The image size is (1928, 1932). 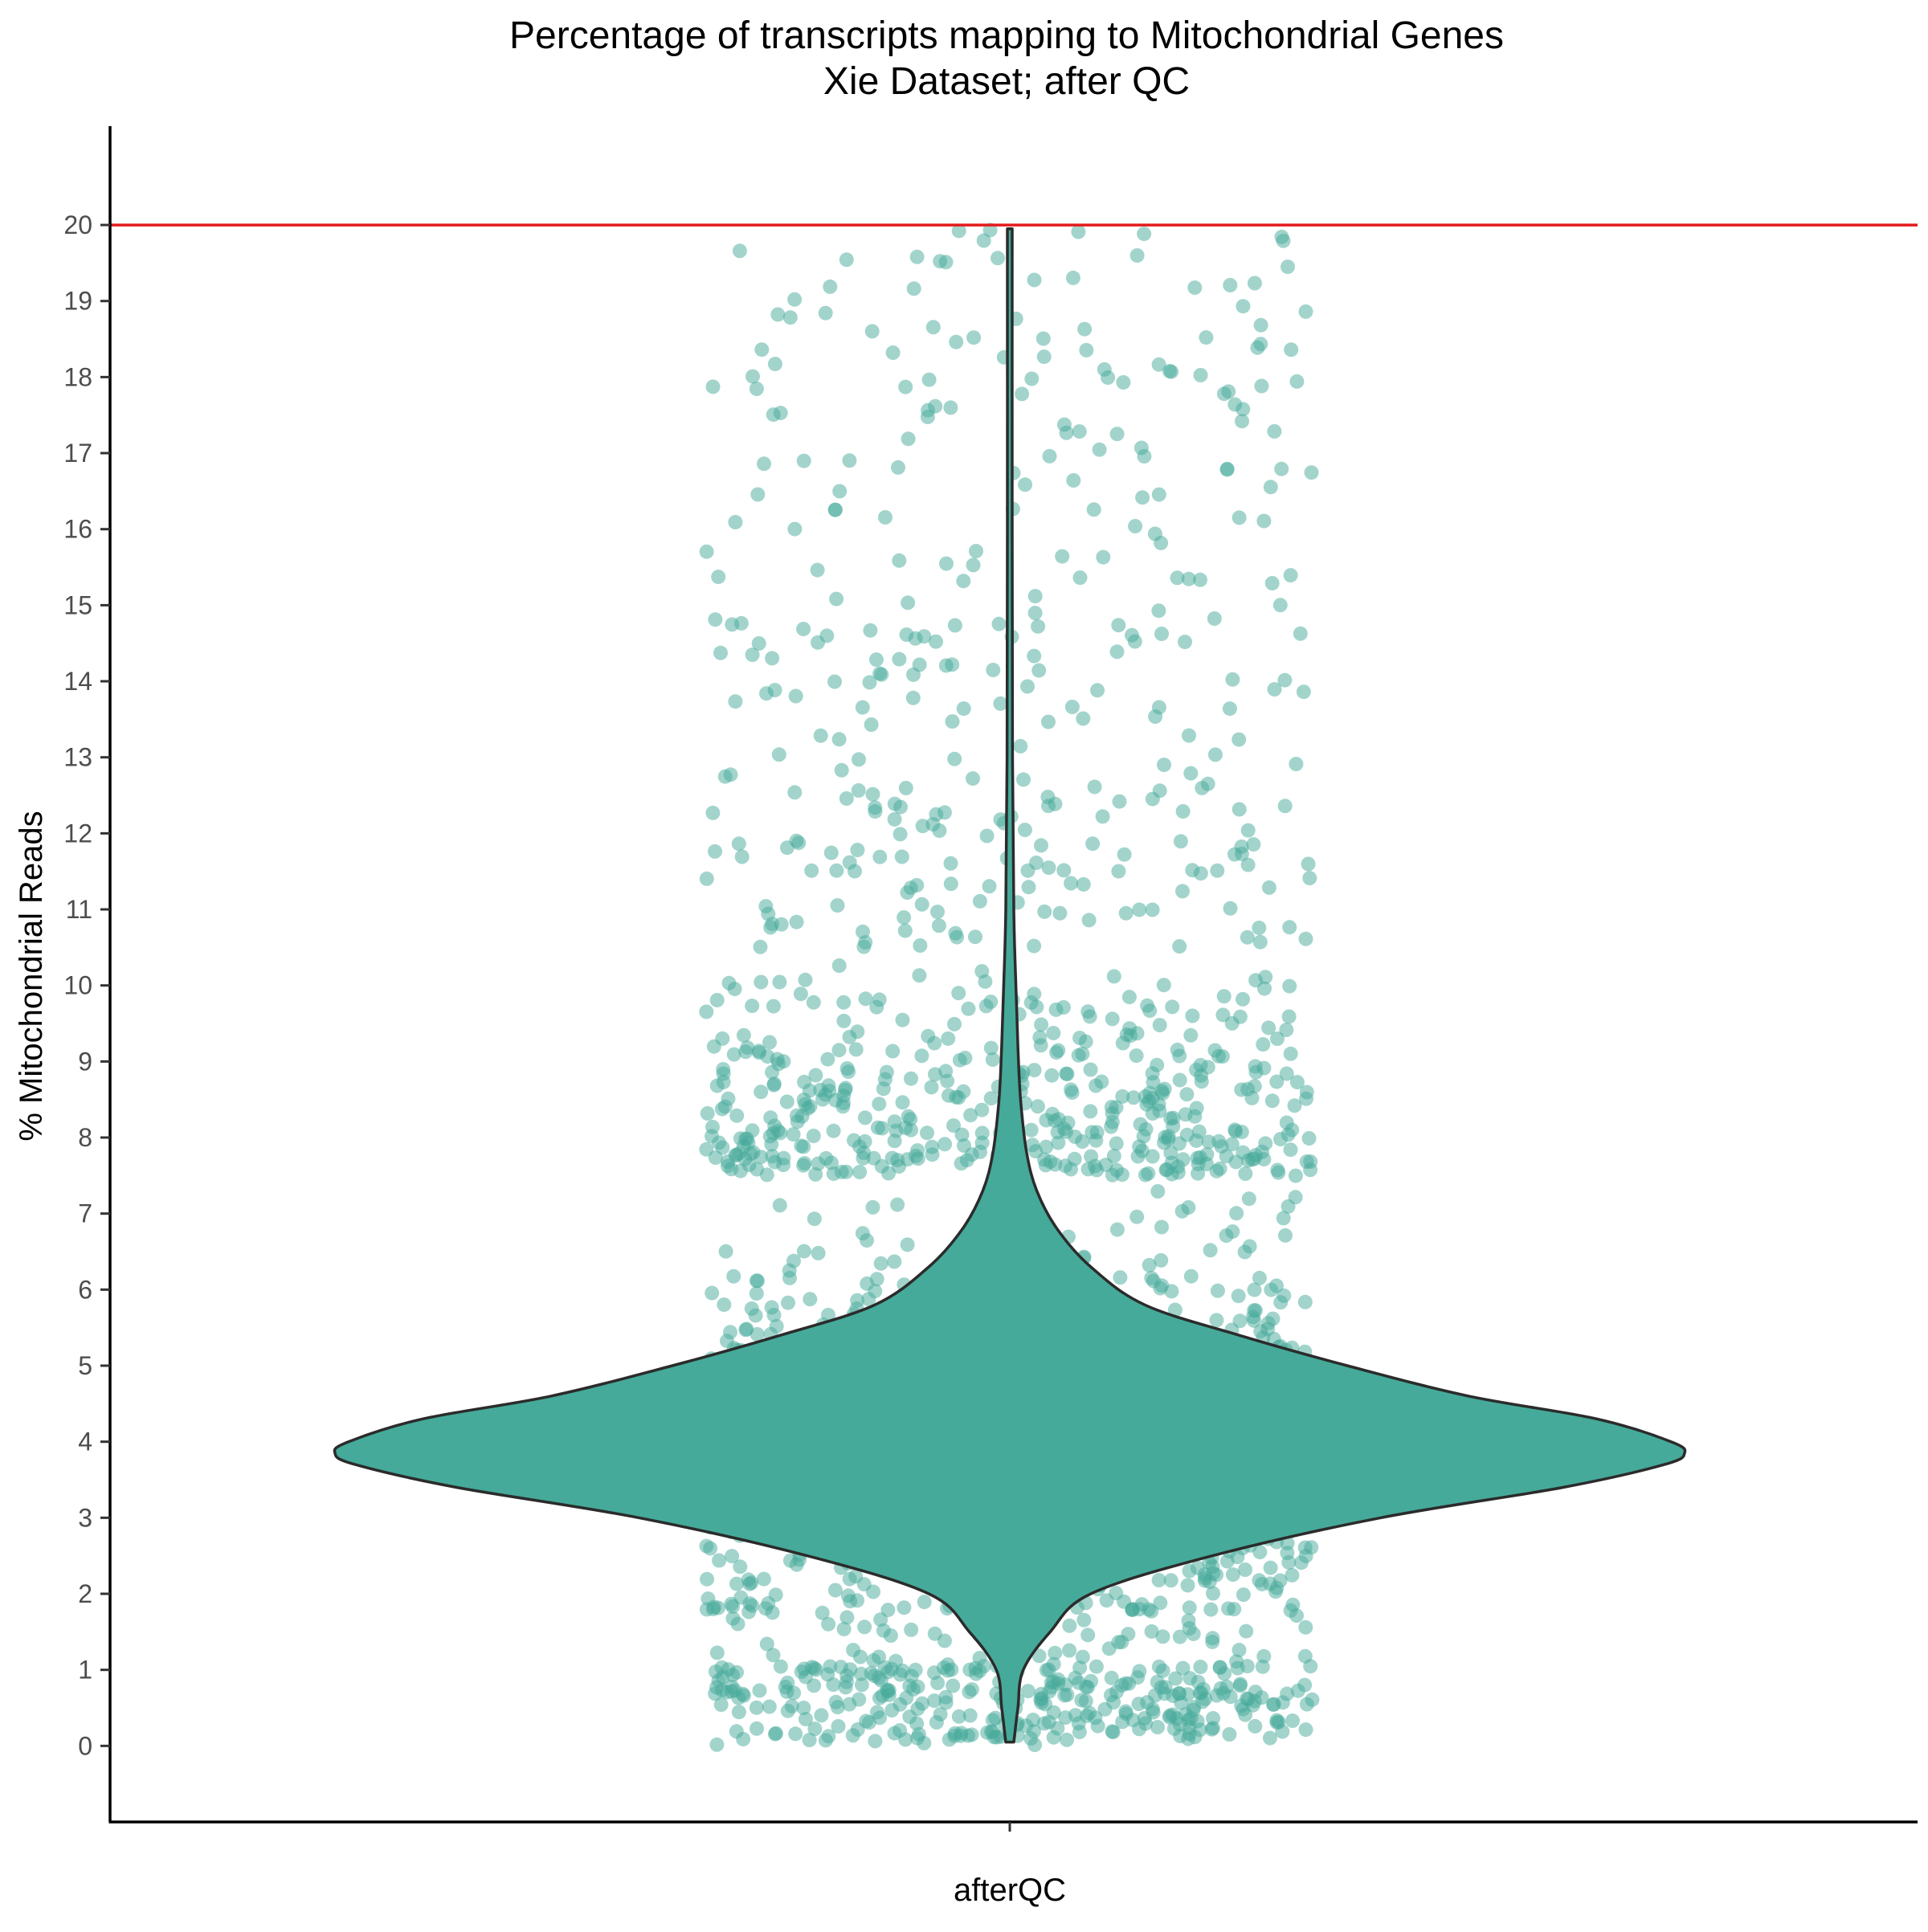 What do you see at coordinates (85, 1366) in the screenshot?
I see `y-tick-label: 5` at bounding box center [85, 1366].